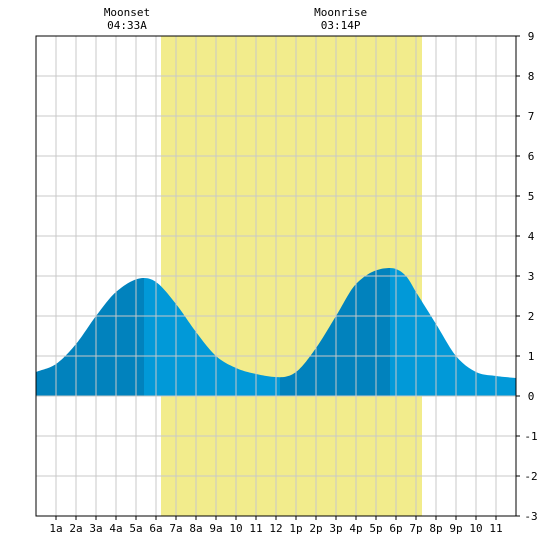 The width and height of the screenshot is (550, 550). What do you see at coordinates (135, 528) in the screenshot?
I see `x-tick-label: 5a` at bounding box center [135, 528].